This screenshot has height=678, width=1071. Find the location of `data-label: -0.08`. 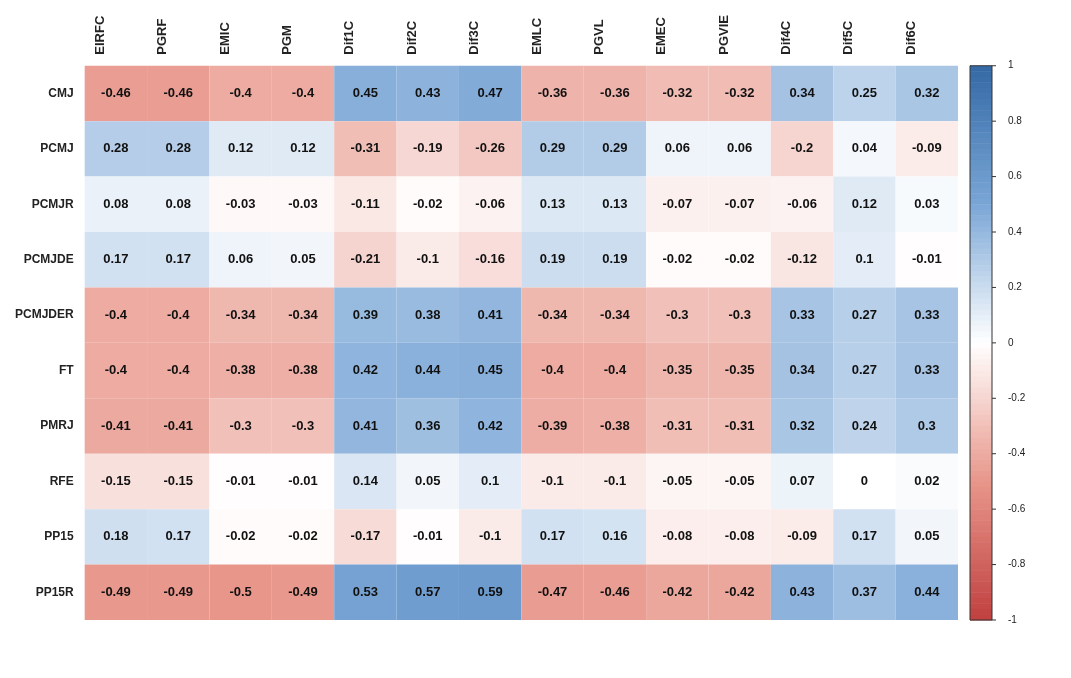

data-label: -0.08 is located at coordinates (739, 536).